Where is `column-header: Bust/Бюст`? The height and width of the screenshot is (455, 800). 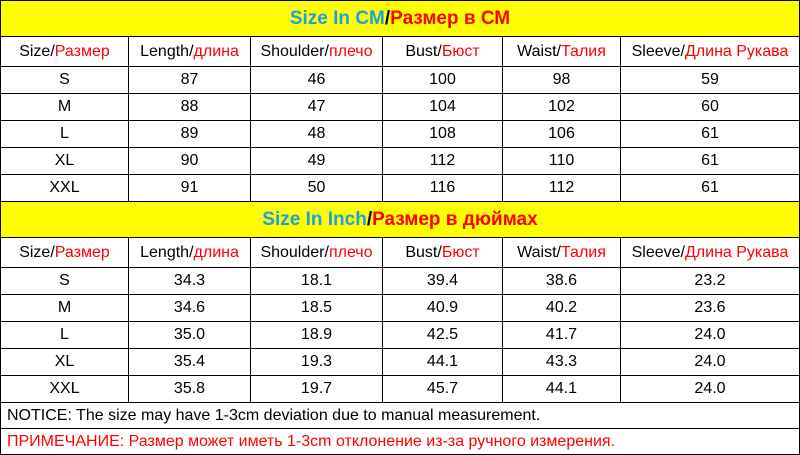 column-header: Bust/Бюст is located at coordinates (443, 253).